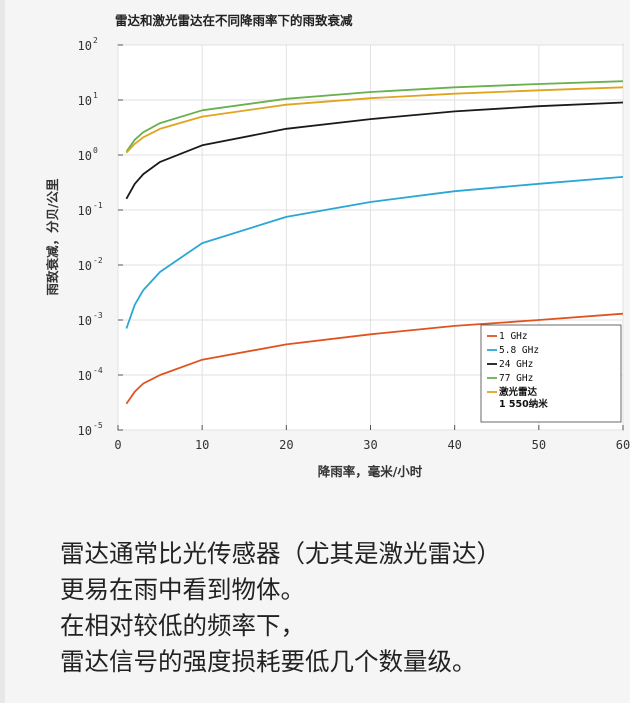 This screenshot has width=630, height=703. Describe the element at coordinates (623, 445) in the screenshot. I see `x-tick-label: 60` at that location.